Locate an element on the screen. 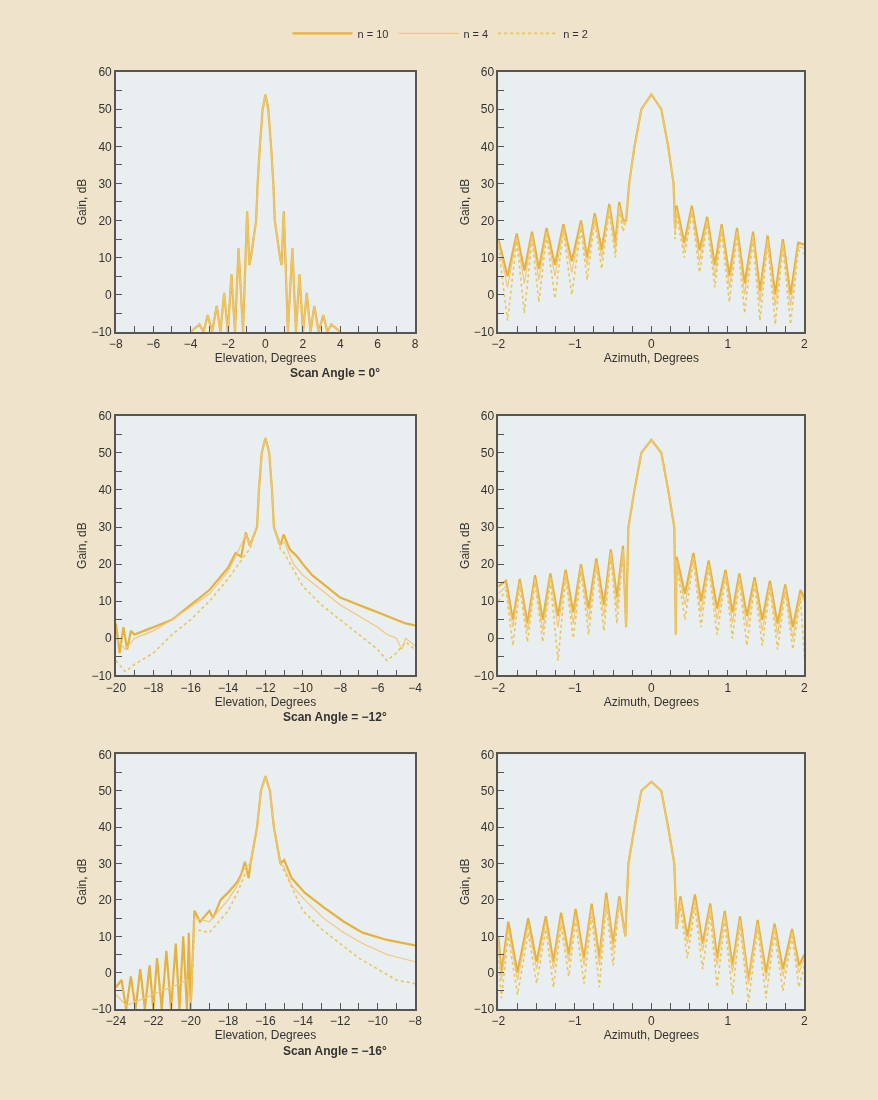 The image size is (878, 1100). text: Scan Angle = −16° is located at coordinates (335, 1051).